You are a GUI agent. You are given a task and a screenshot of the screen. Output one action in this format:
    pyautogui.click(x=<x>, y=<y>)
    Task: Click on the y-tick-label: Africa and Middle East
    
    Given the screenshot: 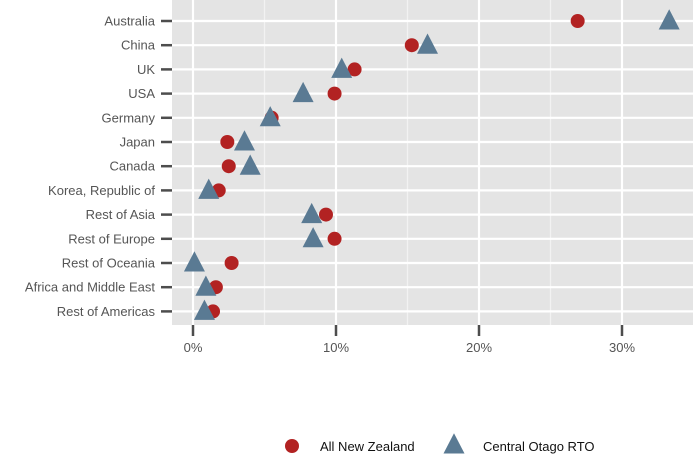 What is the action you would take?
    pyautogui.click(x=90, y=287)
    